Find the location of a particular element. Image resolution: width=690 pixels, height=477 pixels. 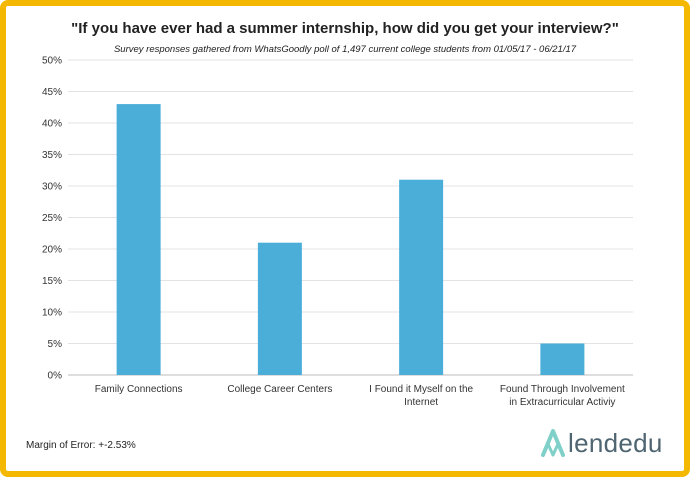

y-tick-label: 35% is located at coordinates (52, 155).